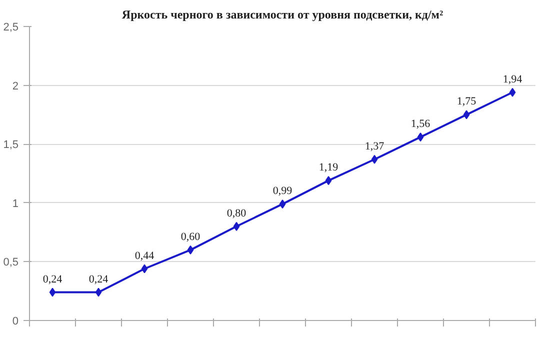  Describe the element at coordinates (190, 236) in the screenshot. I see `data-label: 0,60` at that location.